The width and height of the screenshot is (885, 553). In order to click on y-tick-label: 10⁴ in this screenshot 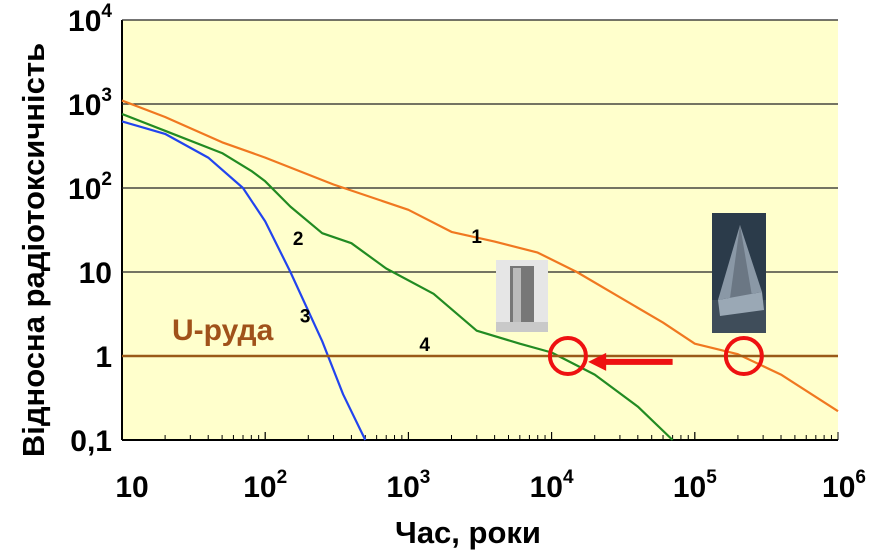, I will do `click(90, 19)`.